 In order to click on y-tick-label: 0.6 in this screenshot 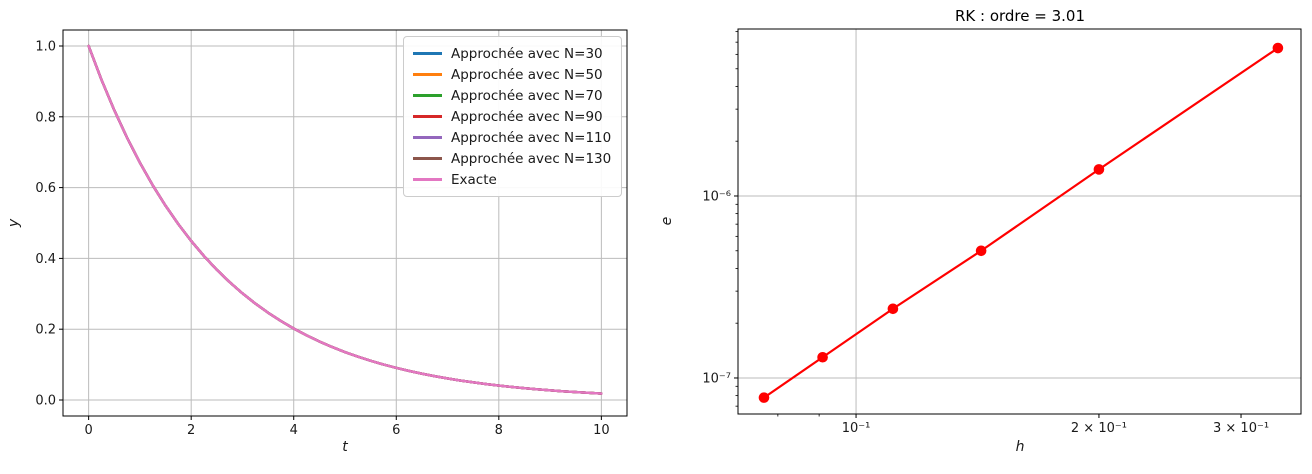, I will do `click(45, 188)`.